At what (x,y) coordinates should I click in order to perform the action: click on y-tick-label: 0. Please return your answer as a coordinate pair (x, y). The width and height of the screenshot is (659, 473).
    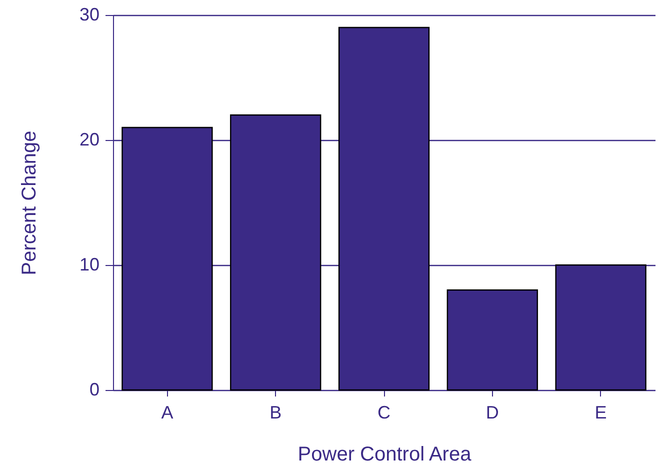
    Looking at the image, I should click on (94, 390).